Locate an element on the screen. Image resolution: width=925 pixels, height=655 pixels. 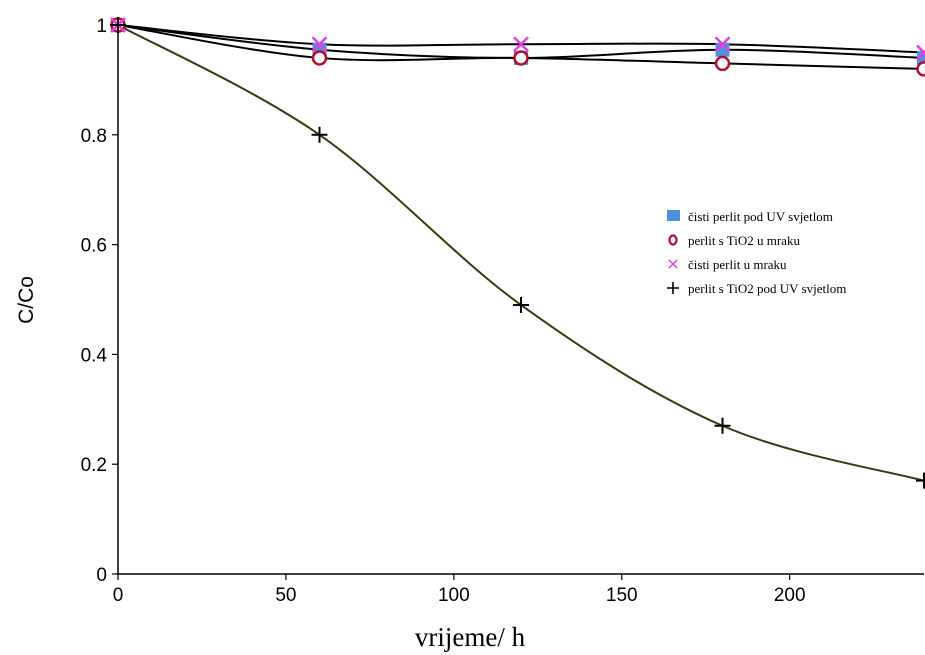
x-tick-label: 0 is located at coordinates (118, 595).